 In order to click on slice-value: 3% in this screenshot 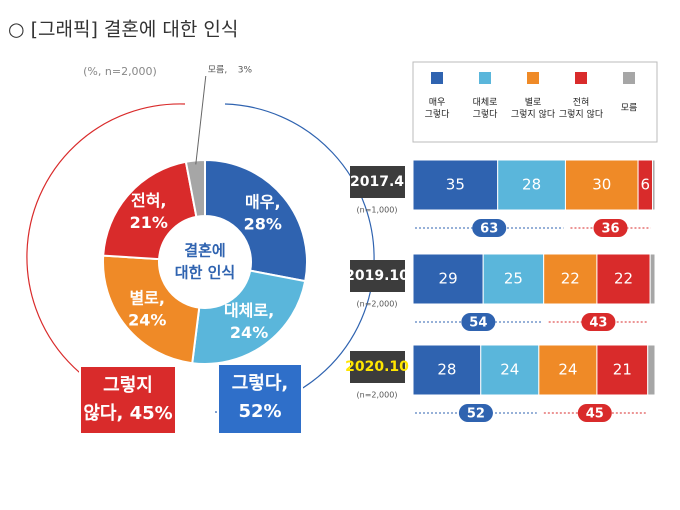, I will do `click(245, 71)`.